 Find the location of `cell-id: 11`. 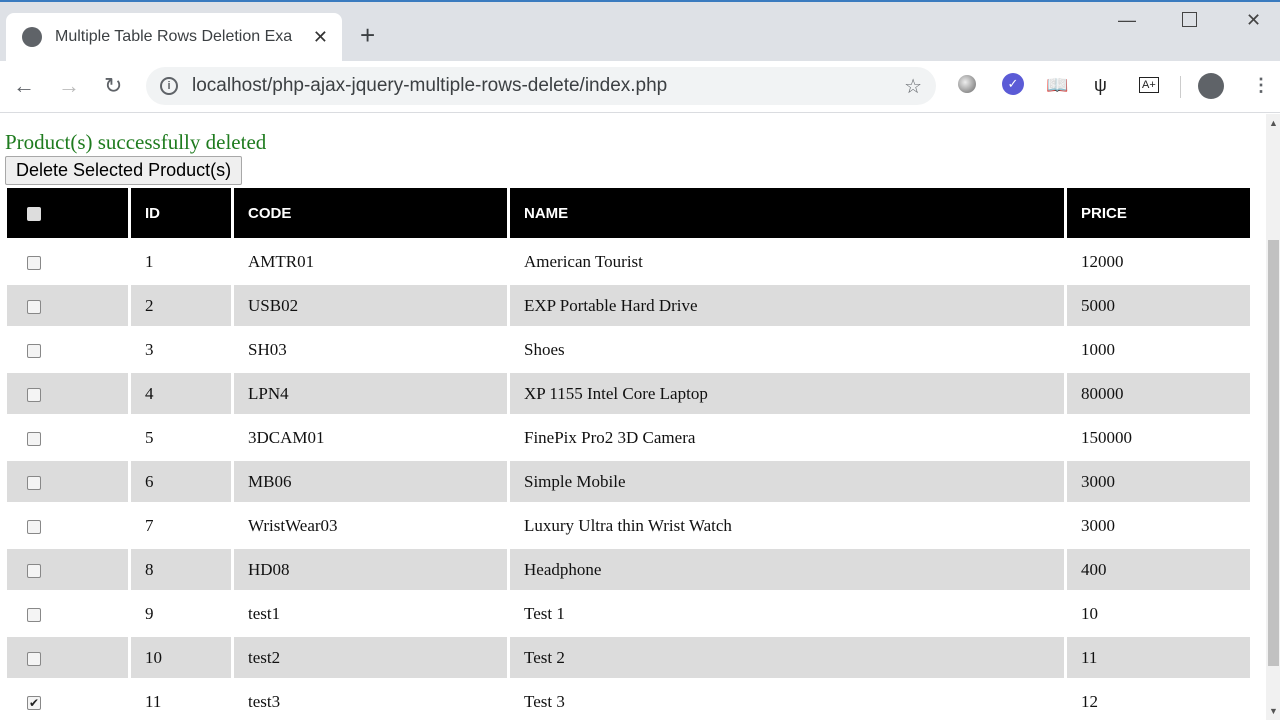

cell-id: 11 is located at coordinates (153, 701).